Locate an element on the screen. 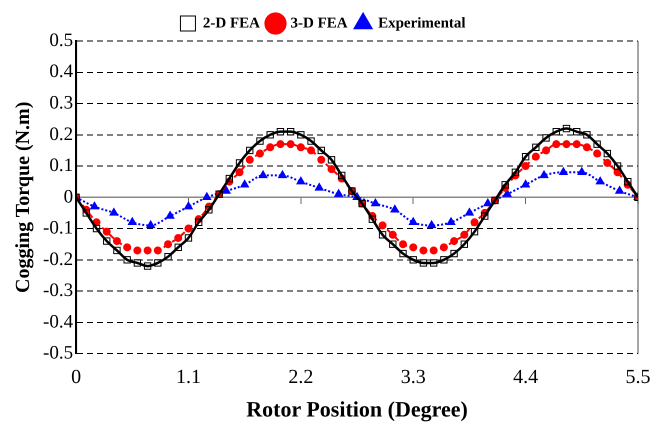 The image size is (667, 437). x-tick-label: 1.1 is located at coordinates (188, 377).